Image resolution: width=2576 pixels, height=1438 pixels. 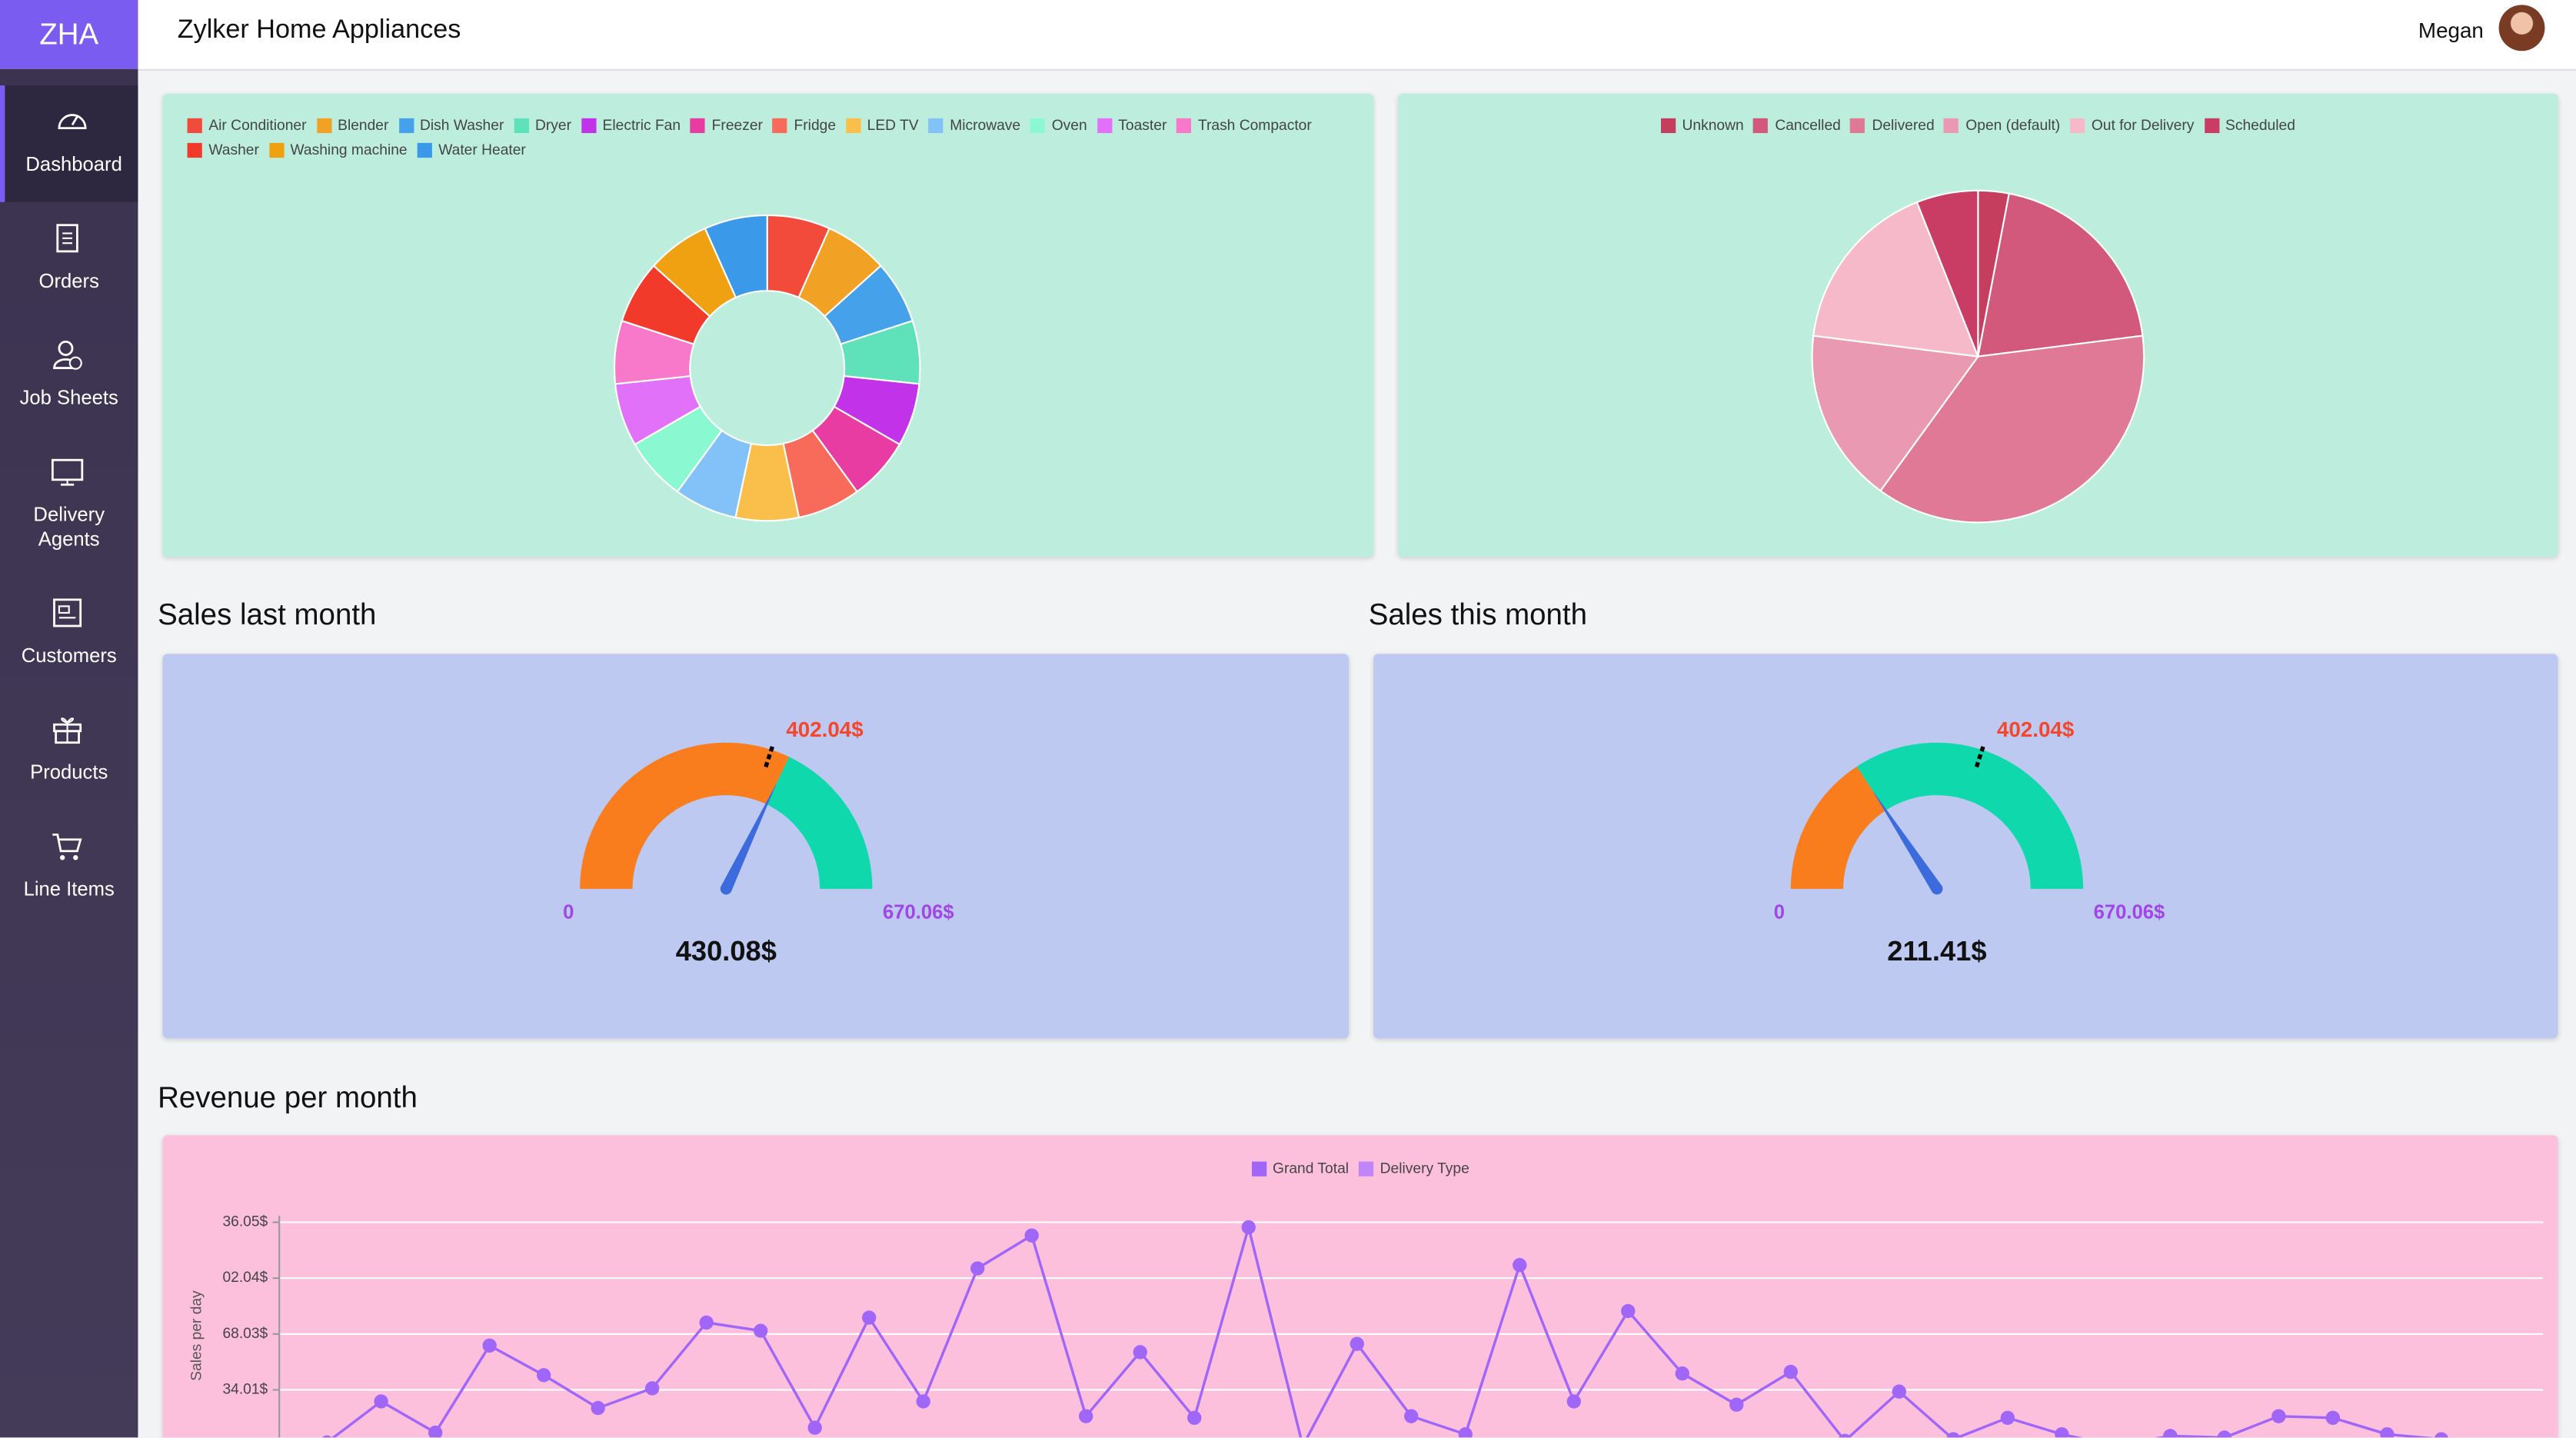 I want to click on legend-label: Delivery Type, so click(x=1424, y=1168).